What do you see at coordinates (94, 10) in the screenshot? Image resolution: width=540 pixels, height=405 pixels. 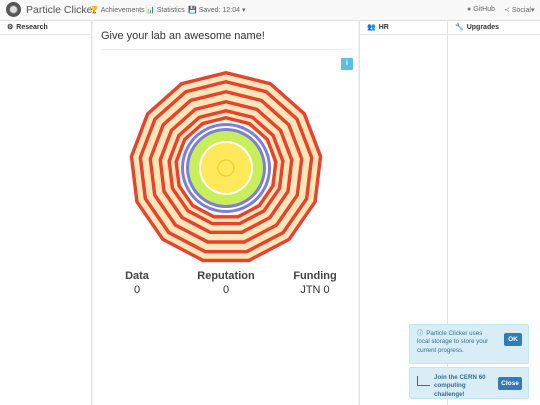 I see `trophy-icon: 🏆` at bounding box center [94, 10].